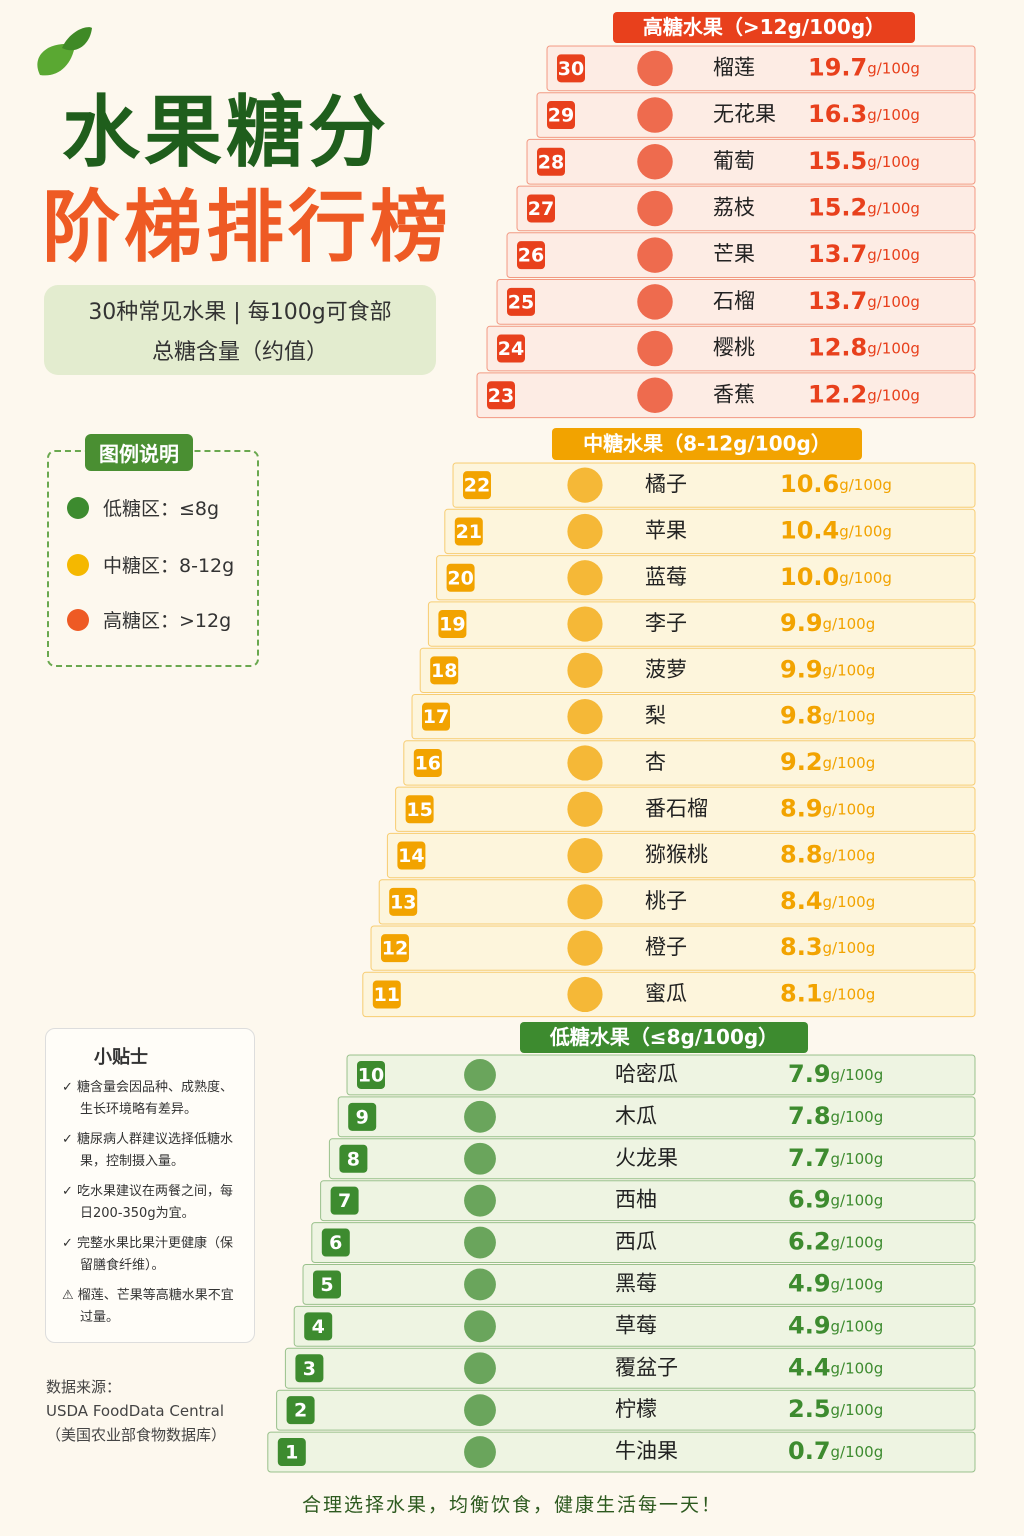 Image resolution: width=1024 pixels, height=1536 pixels. I want to click on tier-title: 低糖水果（≤8g/100g）, so click(663, 1037).